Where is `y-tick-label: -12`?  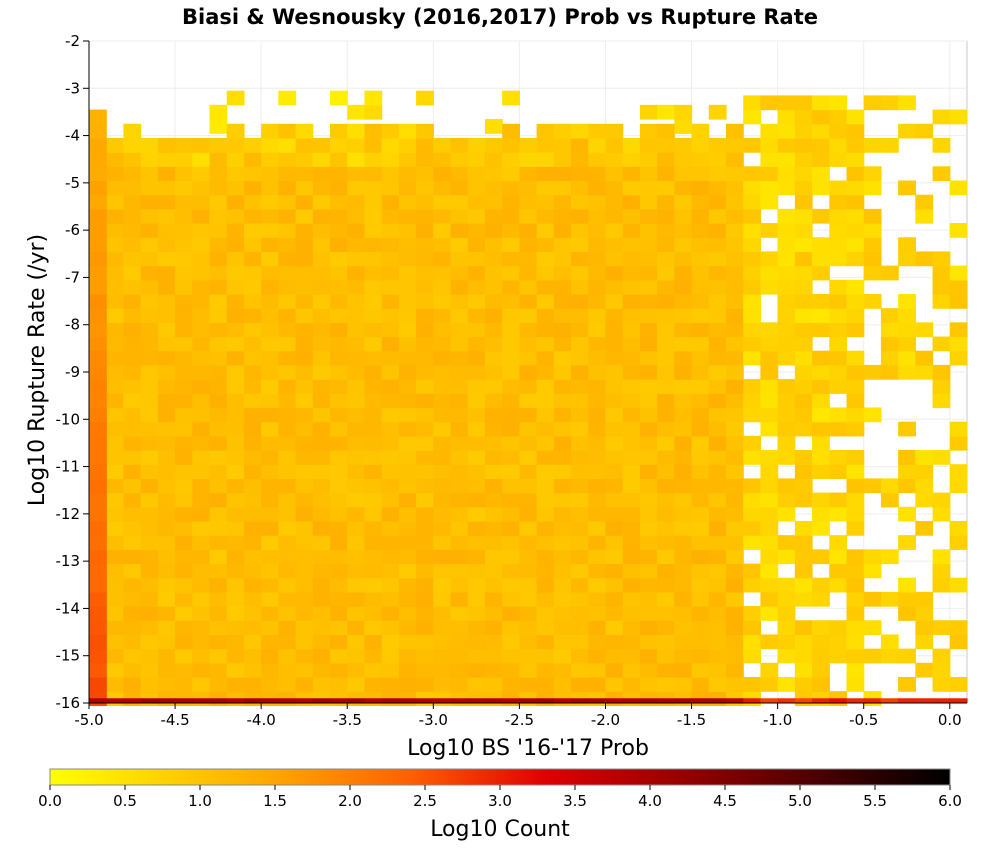
y-tick-label: -12 is located at coordinates (68, 514).